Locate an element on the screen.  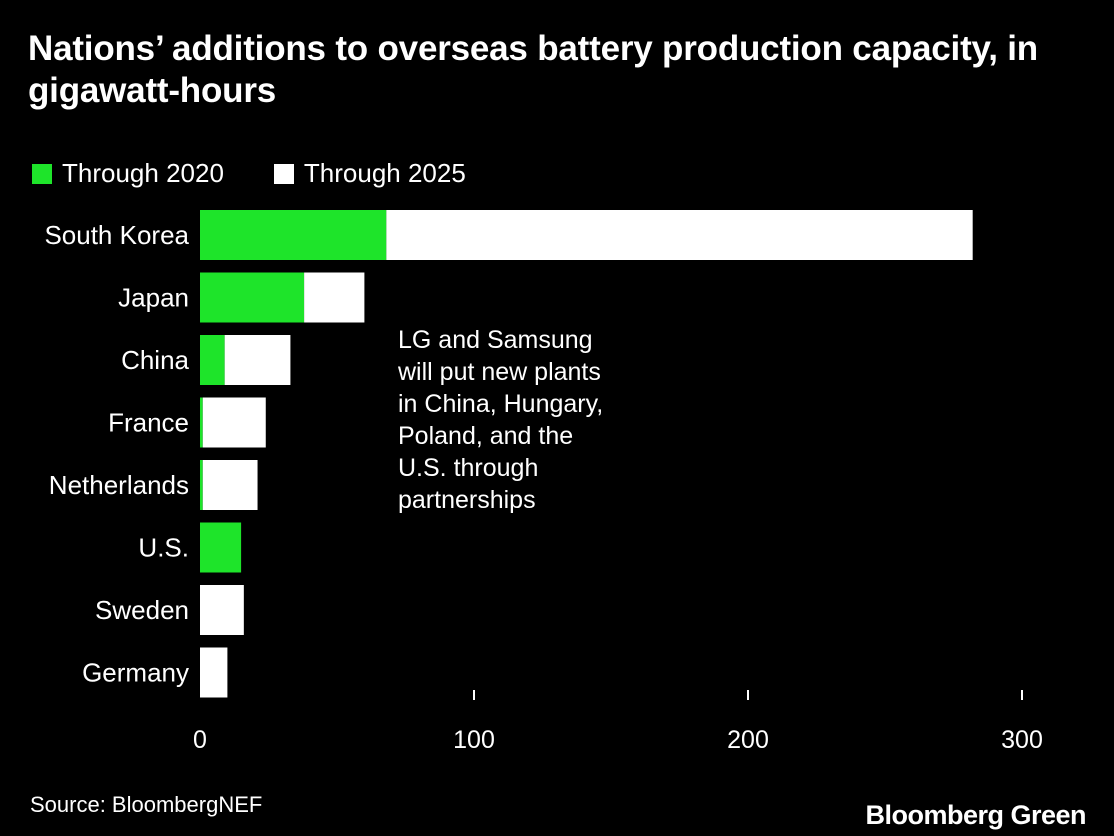
category-label-sweden: Sweden is located at coordinates (142, 610).